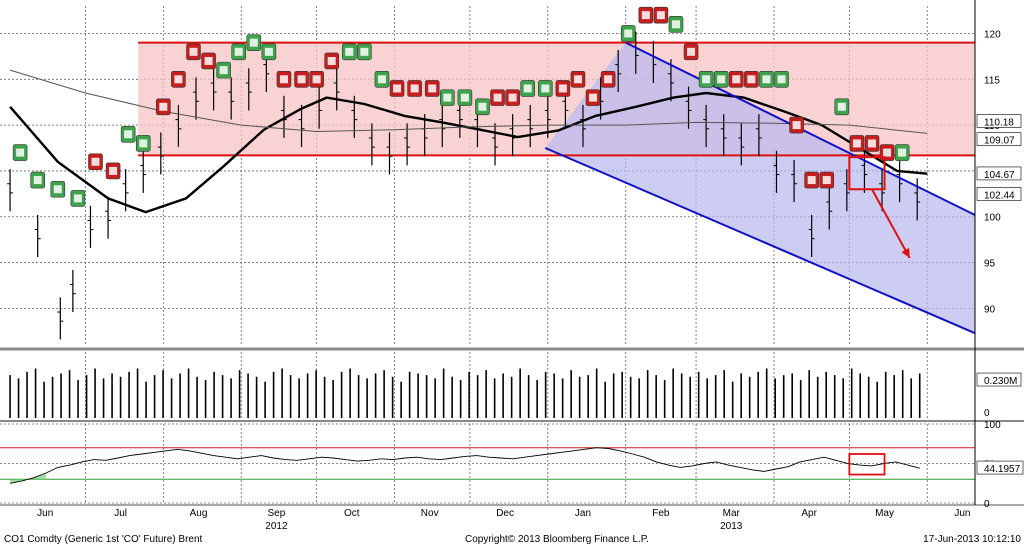  What do you see at coordinates (809, 513) in the screenshot?
I see `x-tick-label: Apr` at bounding box center [809, 513].